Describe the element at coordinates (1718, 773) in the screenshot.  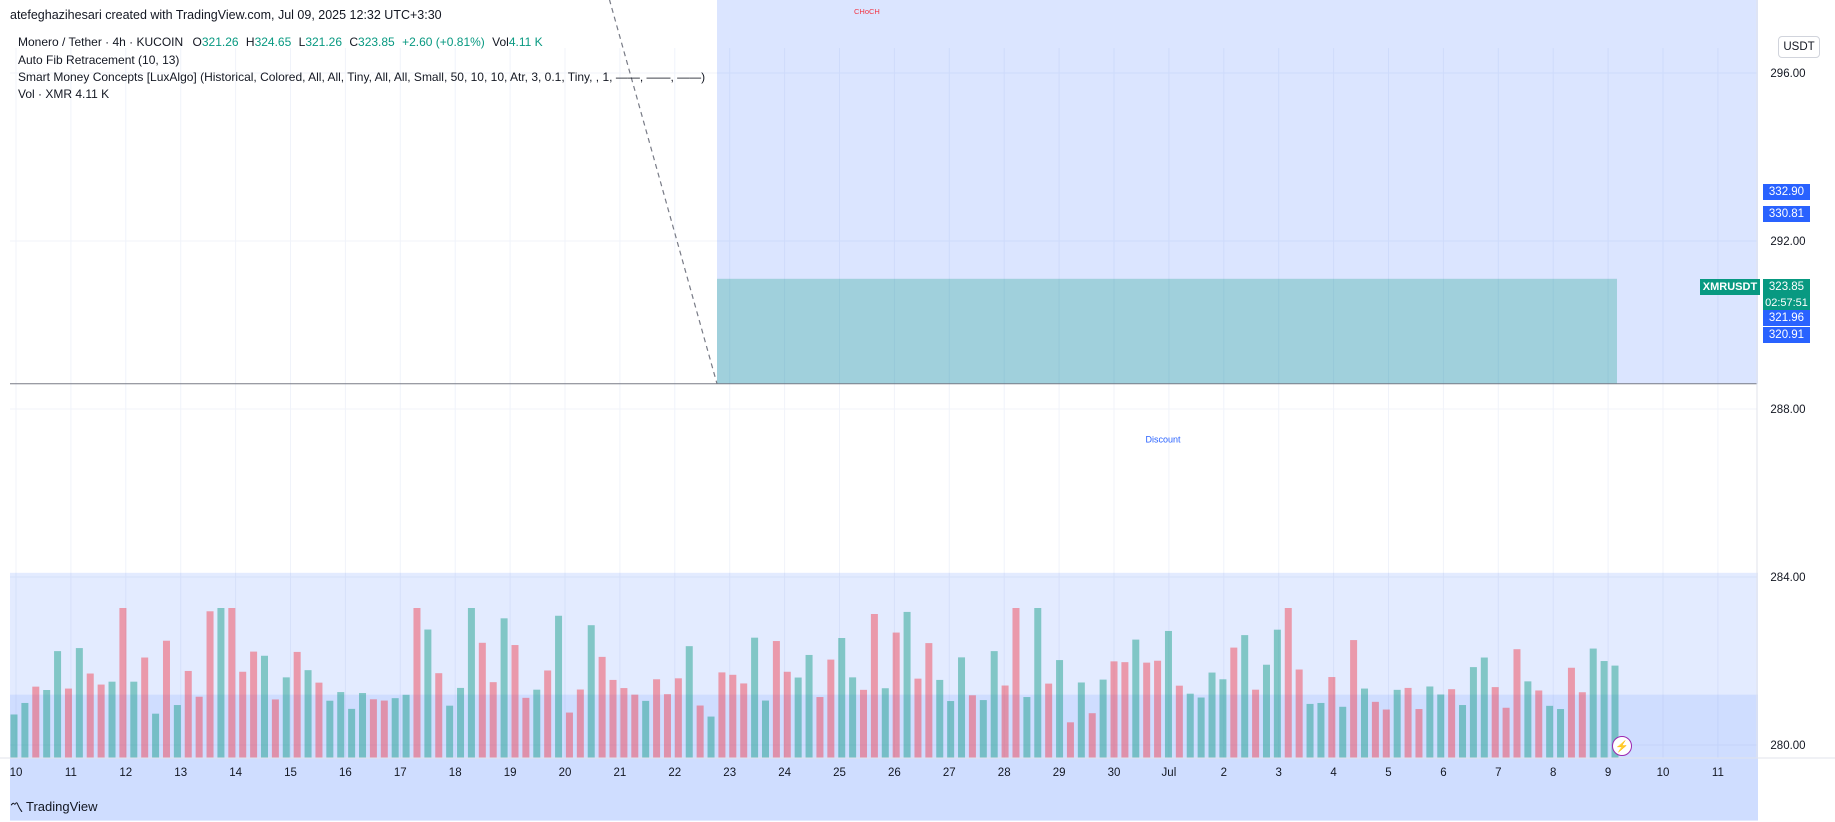
I see `x-tick-label: 11` at that location.